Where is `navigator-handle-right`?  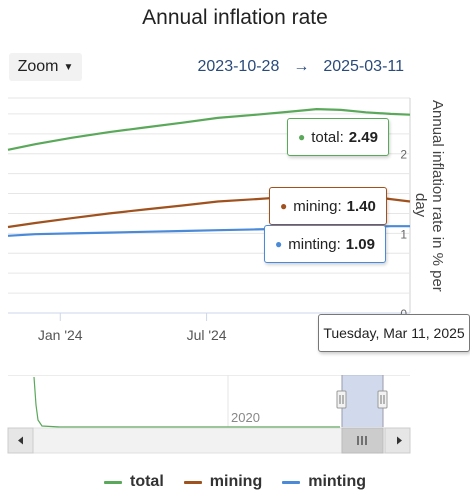 navigator-handle-right is located at coordinates (382, 399).